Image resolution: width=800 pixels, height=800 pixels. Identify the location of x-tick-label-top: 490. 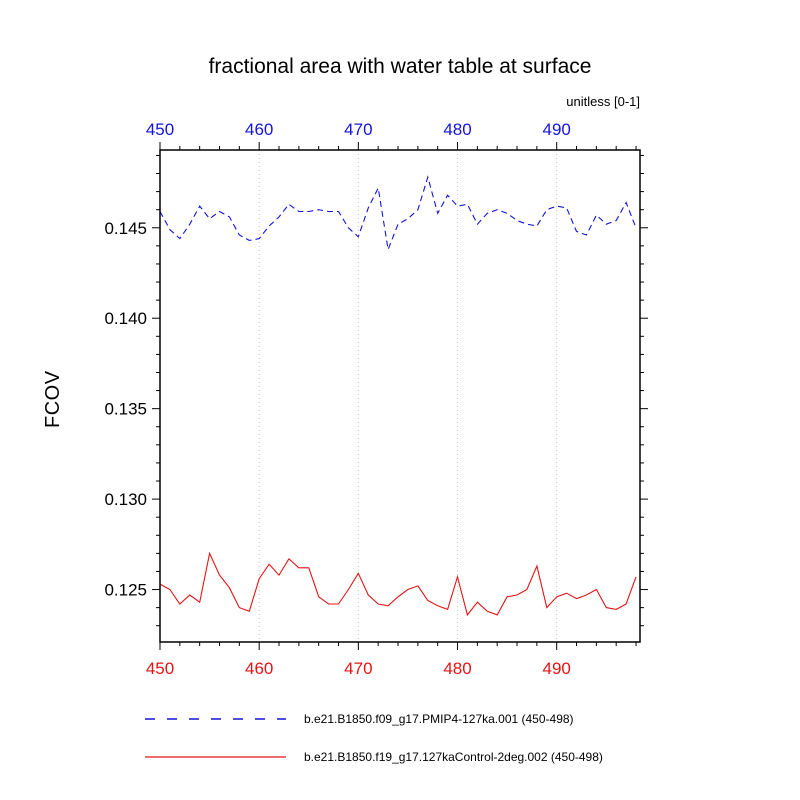
(557, 129).